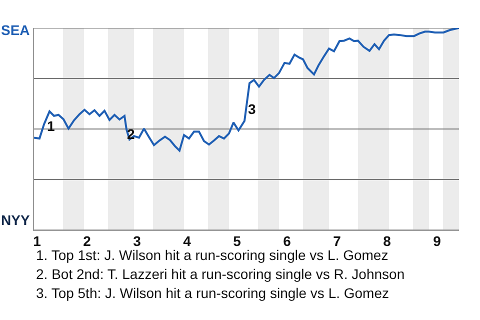 Image resolution: width=480 pixels, height=320 pixels. What do you see at coordinates (87, 240) in the screenshot?
I see `x-tick-label: 2` at bounding box center [87, 240].